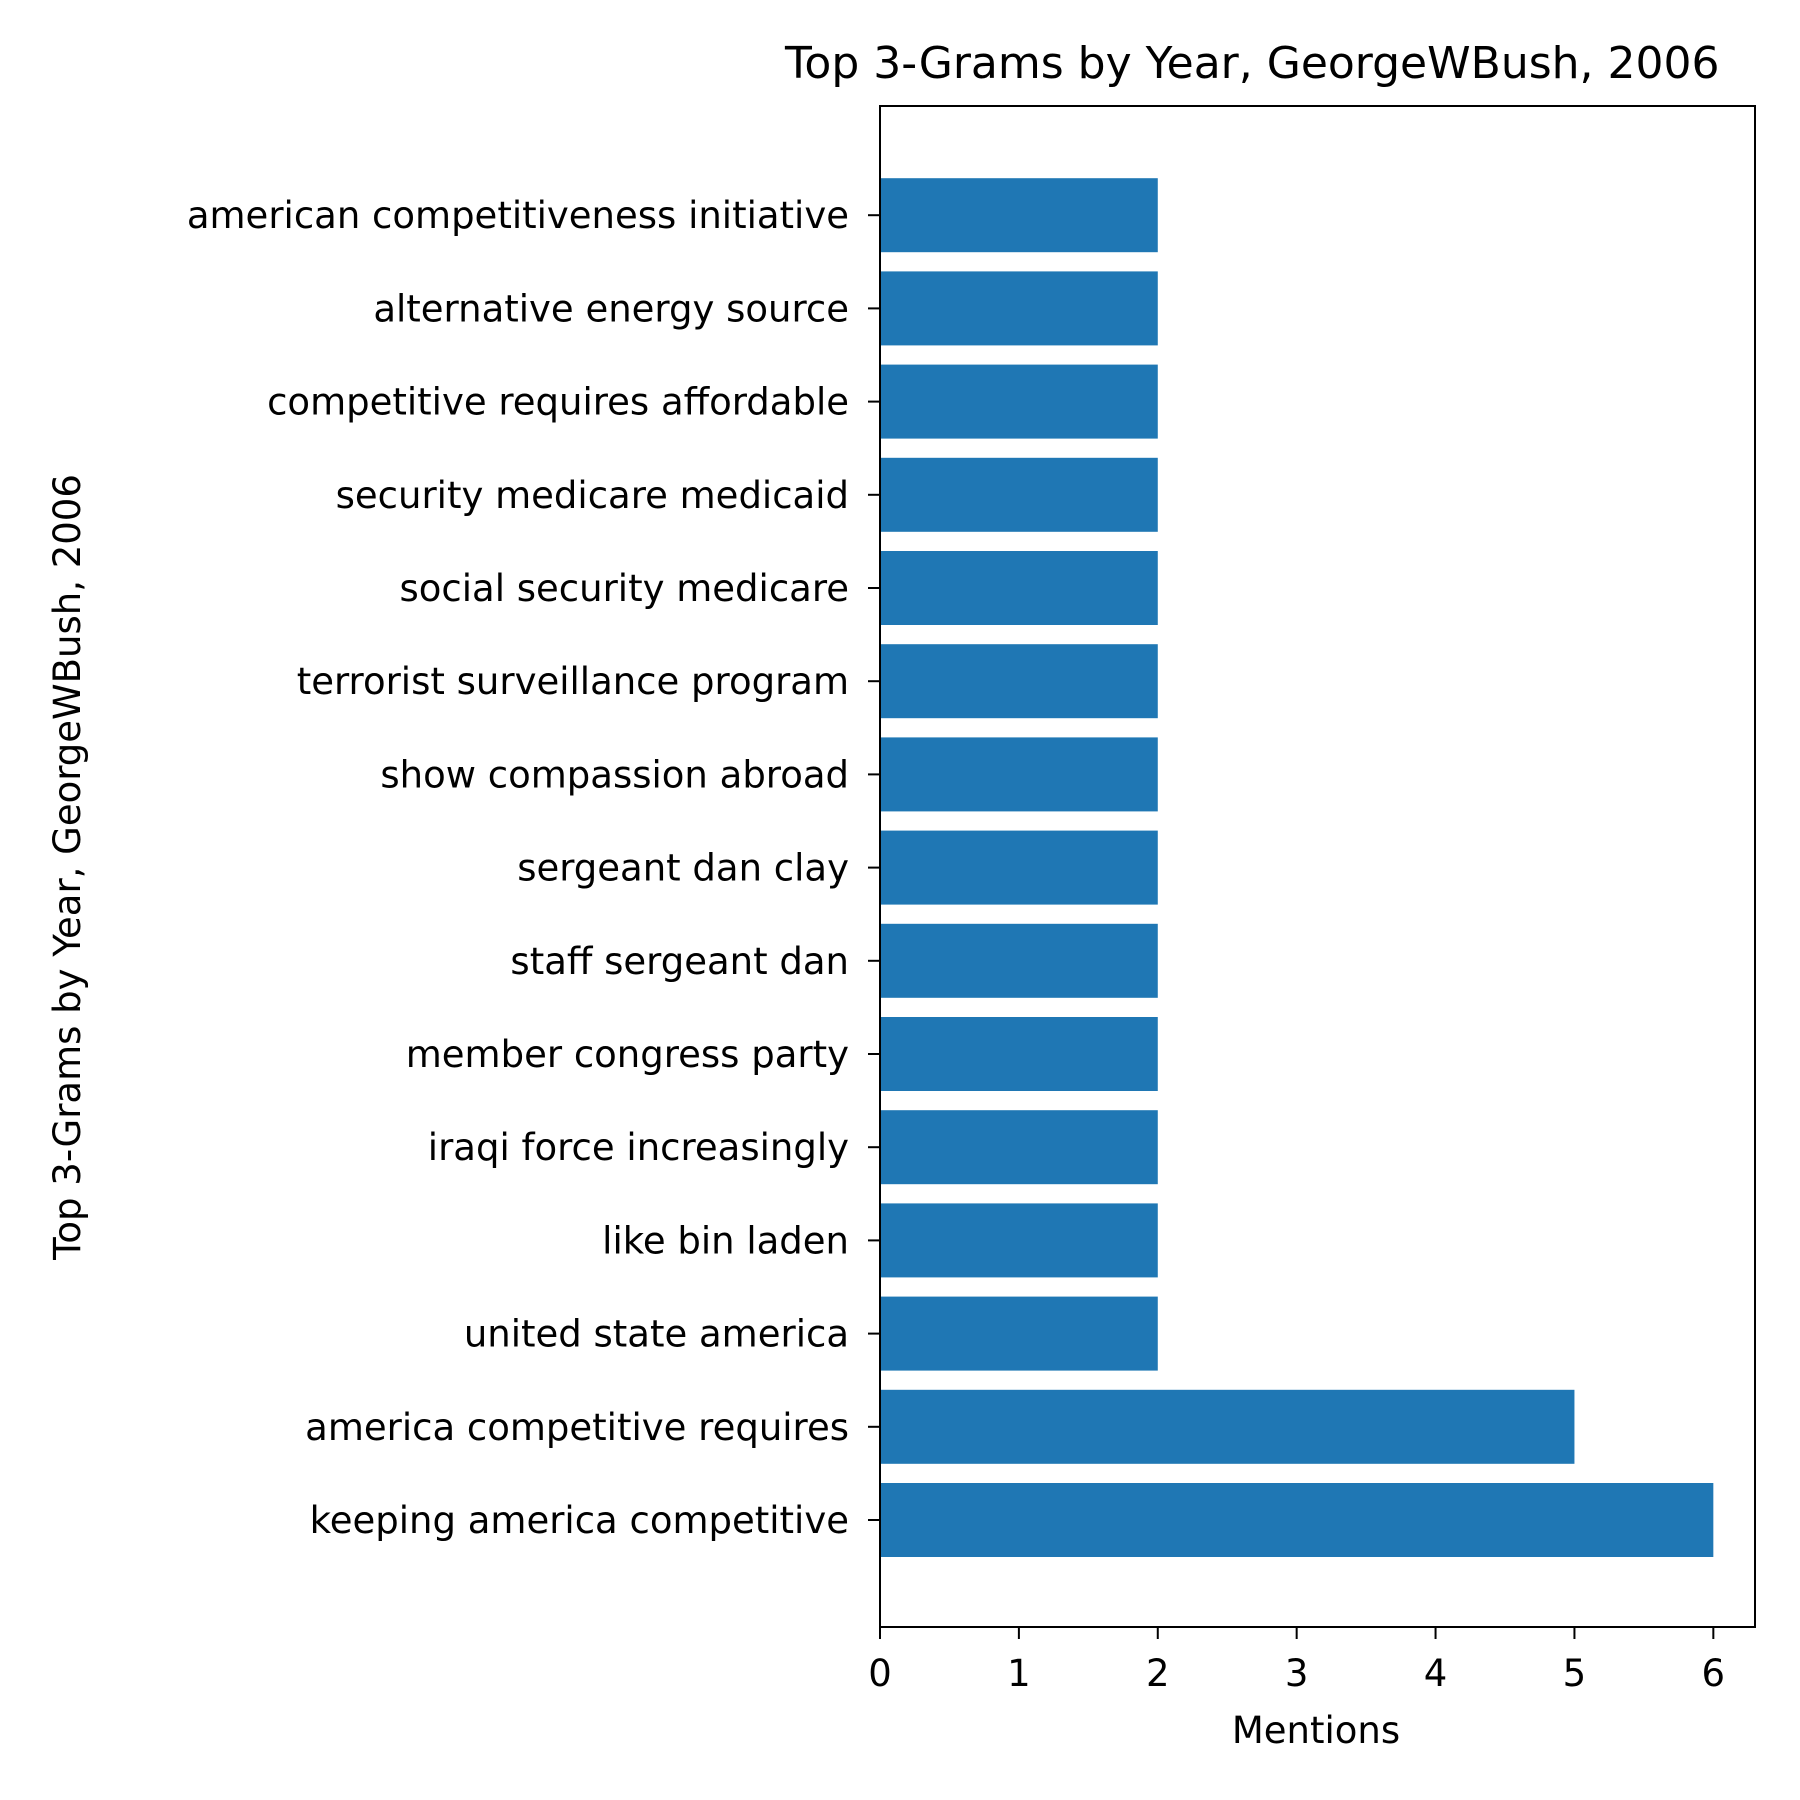 This screenshot has width=1800, height=1800. I want to click on x-axis-label: Mentions, so click(1316, 1730).